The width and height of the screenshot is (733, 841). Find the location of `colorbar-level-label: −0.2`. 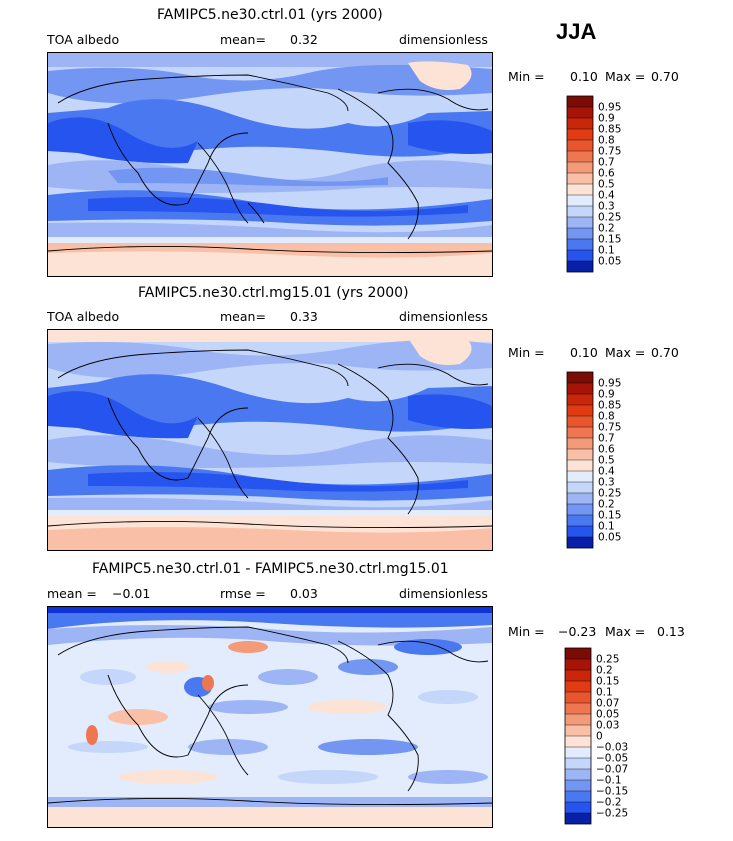

colorbar-level-label: −0.2 is located at coordinates (609, 803).